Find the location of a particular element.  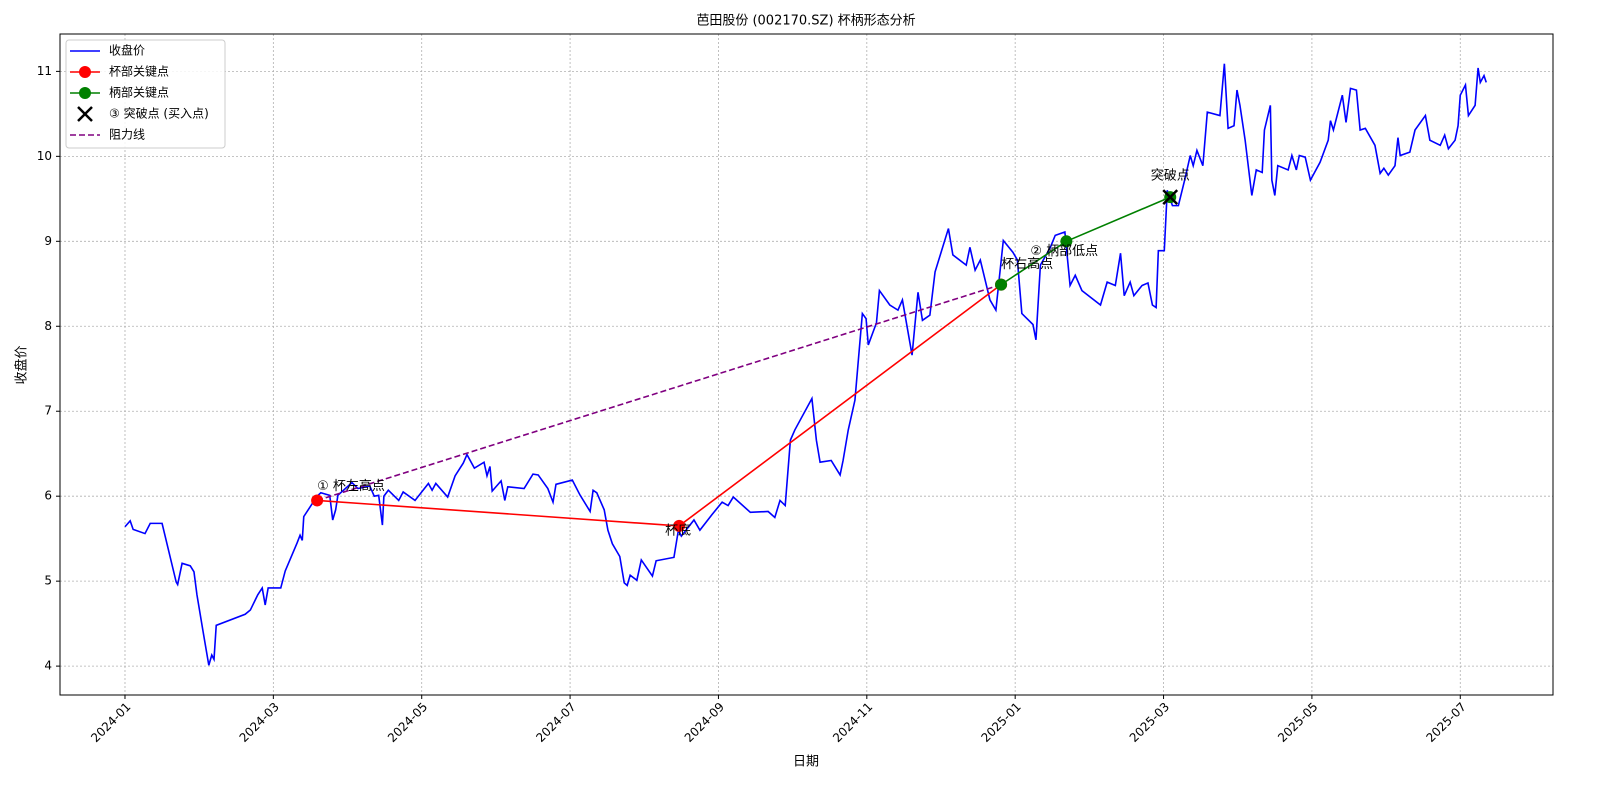

annotation: ② 柄部低点 is located at coordinates (1064, 251).